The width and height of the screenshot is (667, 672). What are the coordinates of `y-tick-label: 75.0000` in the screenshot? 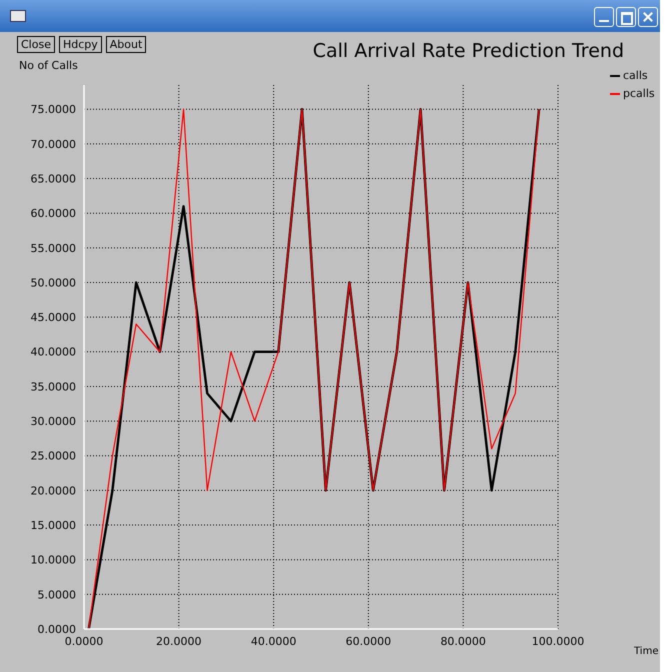 It's located at (53, 109).